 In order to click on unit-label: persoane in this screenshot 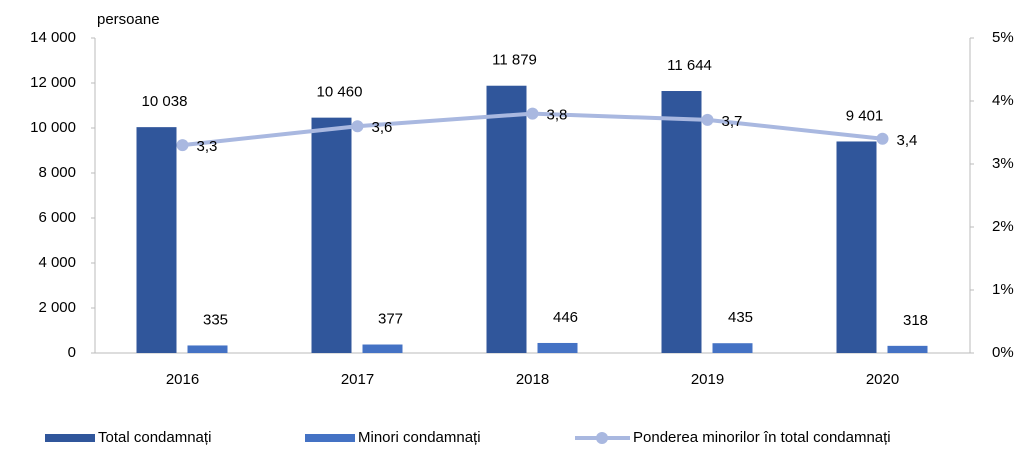, I will do `click(128, 19)`.